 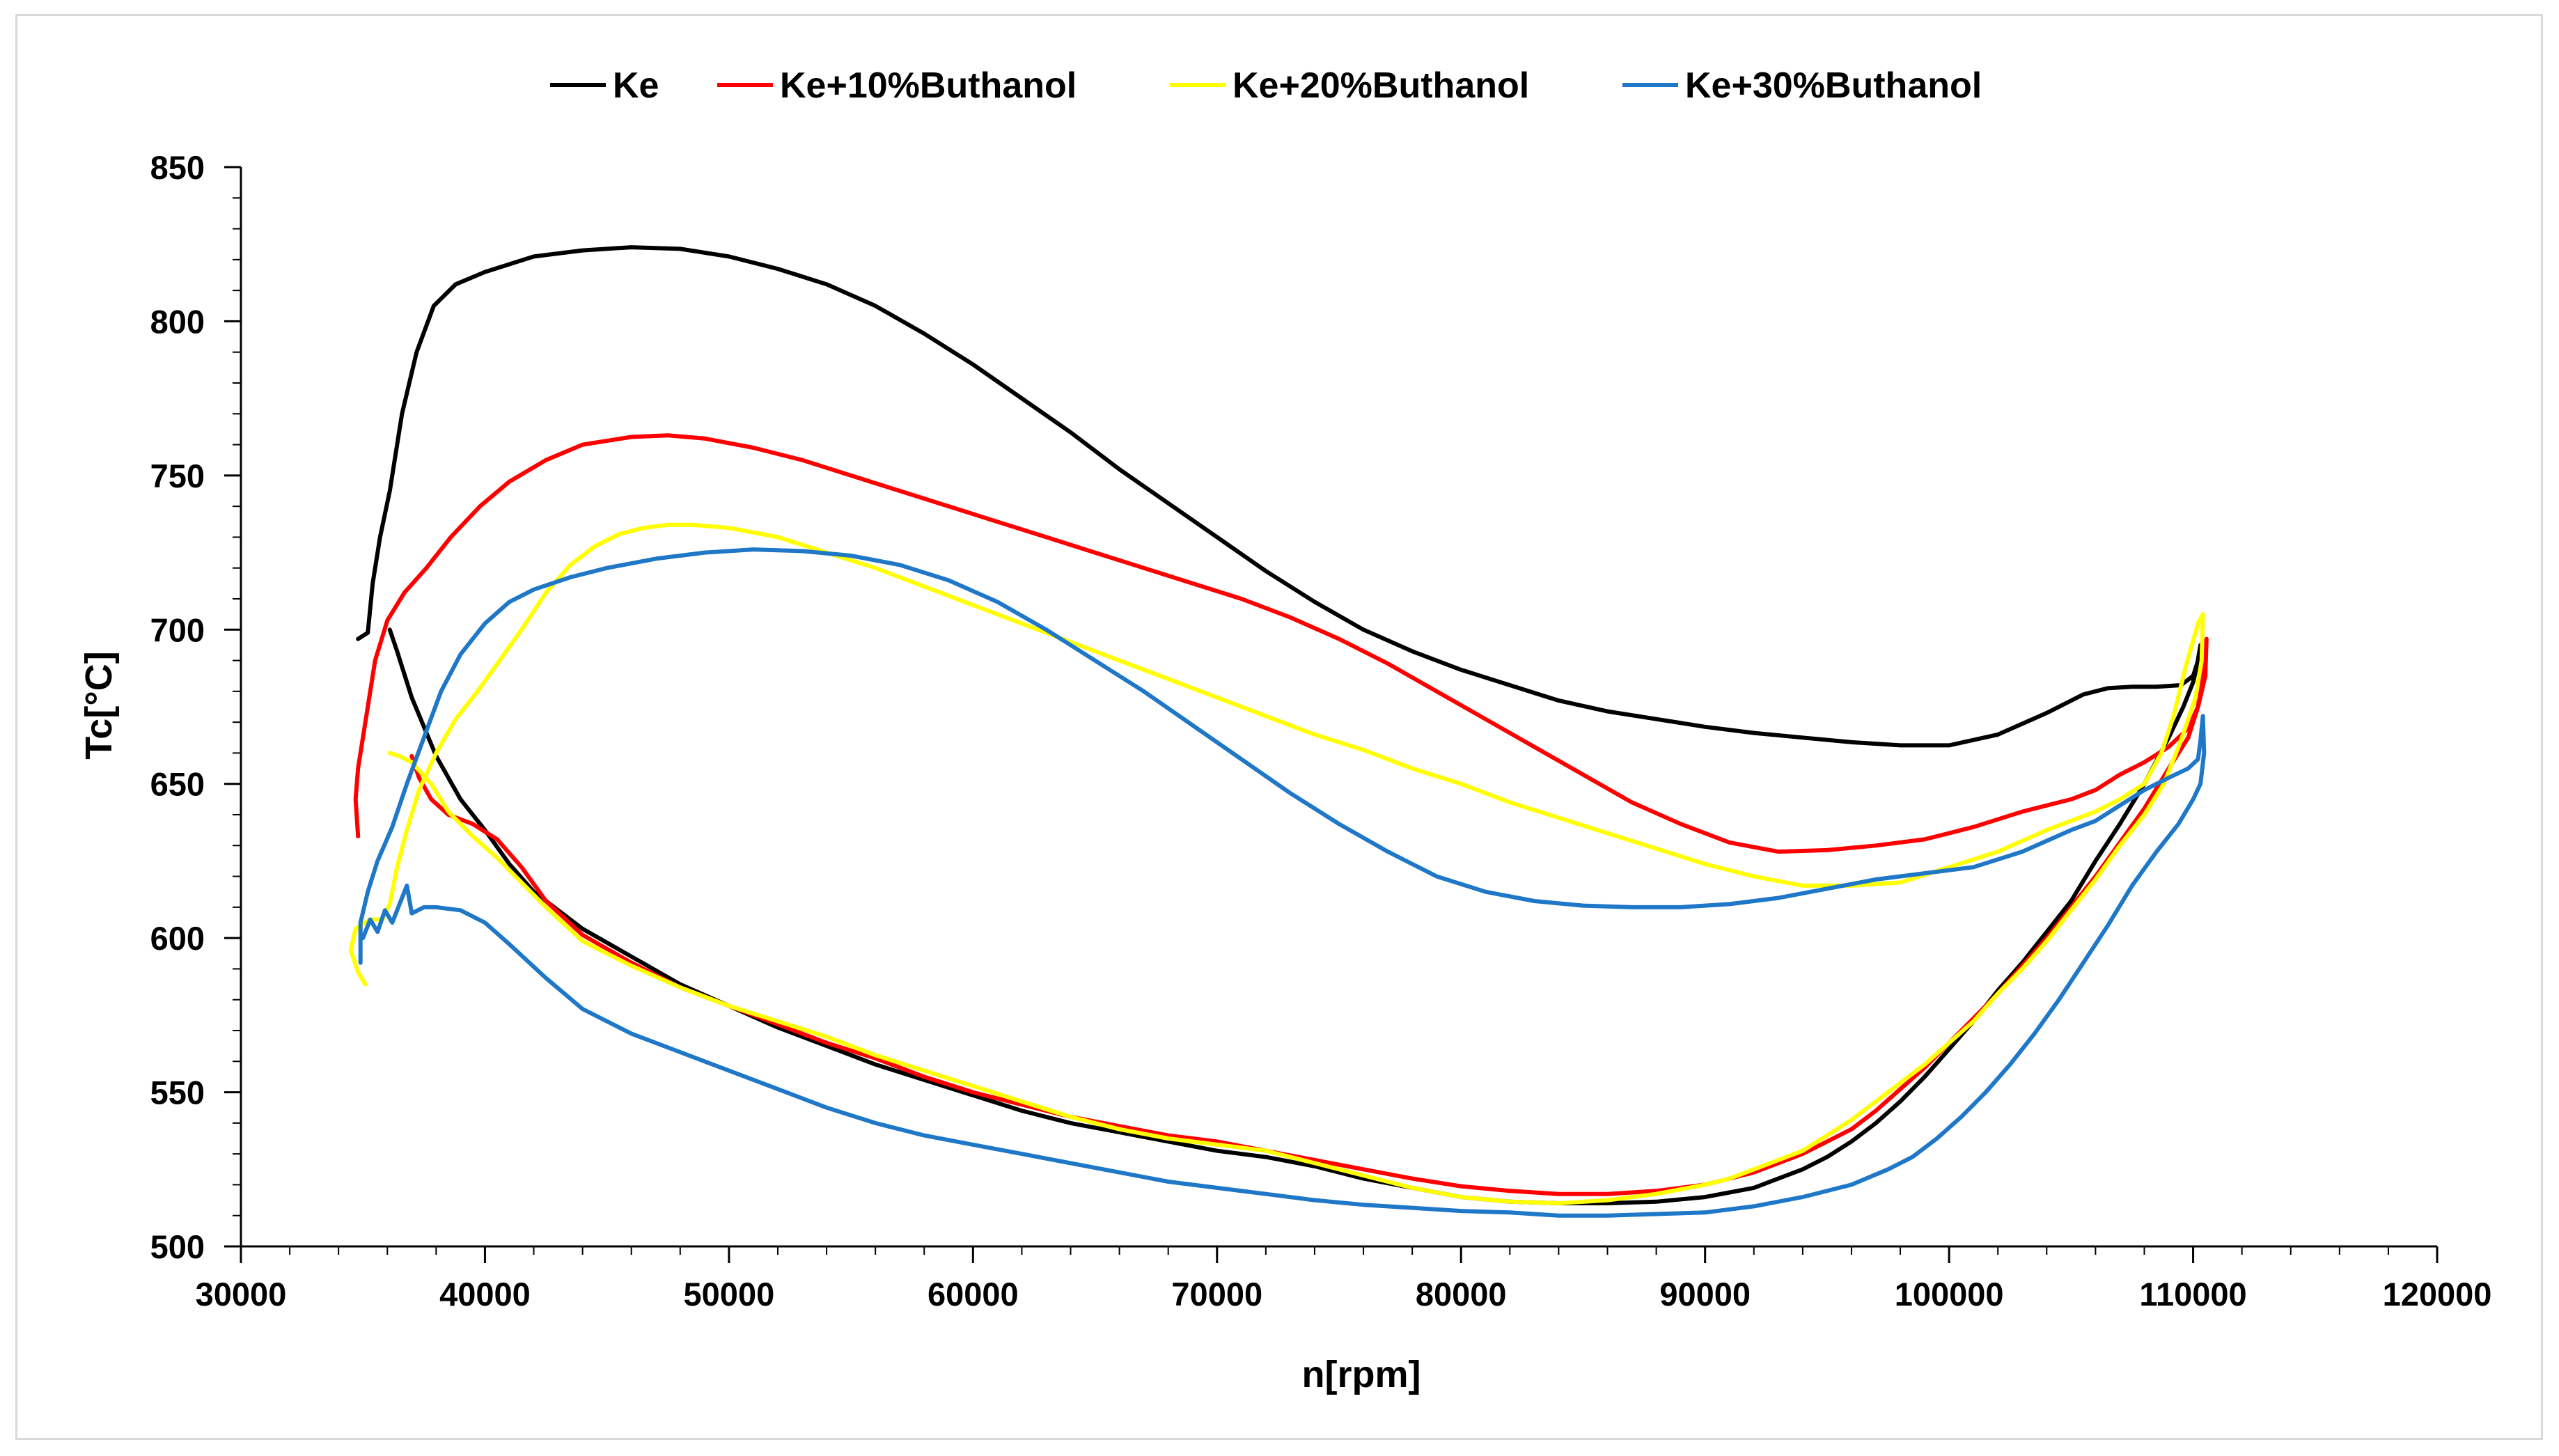 I want to click on y-tick-label: 600, so click(x=177, y=938).